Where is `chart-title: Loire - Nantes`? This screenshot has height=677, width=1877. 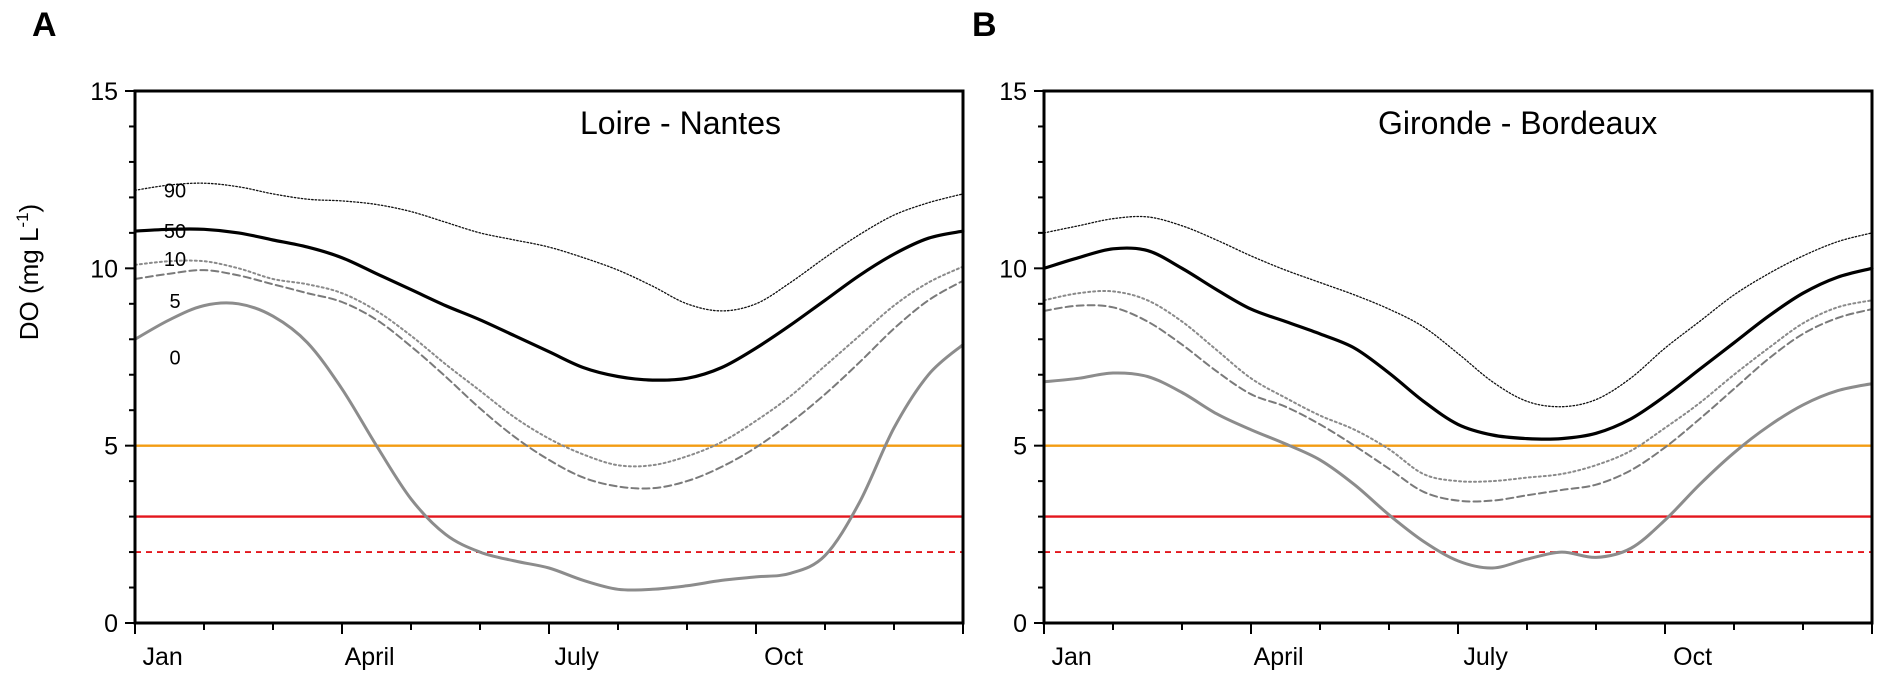 chart-title: Loire - Nantes is located at coordinates (680, 123).